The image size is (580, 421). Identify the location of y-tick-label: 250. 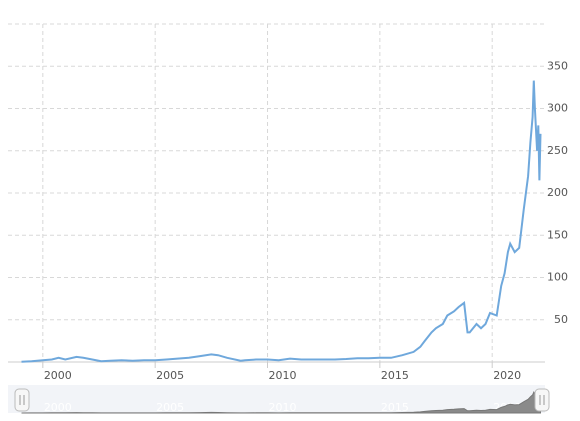
(557, 150).